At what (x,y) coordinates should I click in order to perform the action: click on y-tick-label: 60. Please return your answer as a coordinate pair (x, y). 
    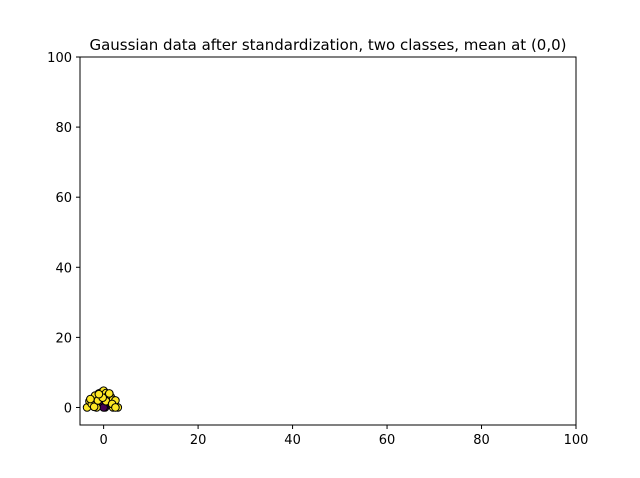
    Looking at the image, I should click on (63, 198).